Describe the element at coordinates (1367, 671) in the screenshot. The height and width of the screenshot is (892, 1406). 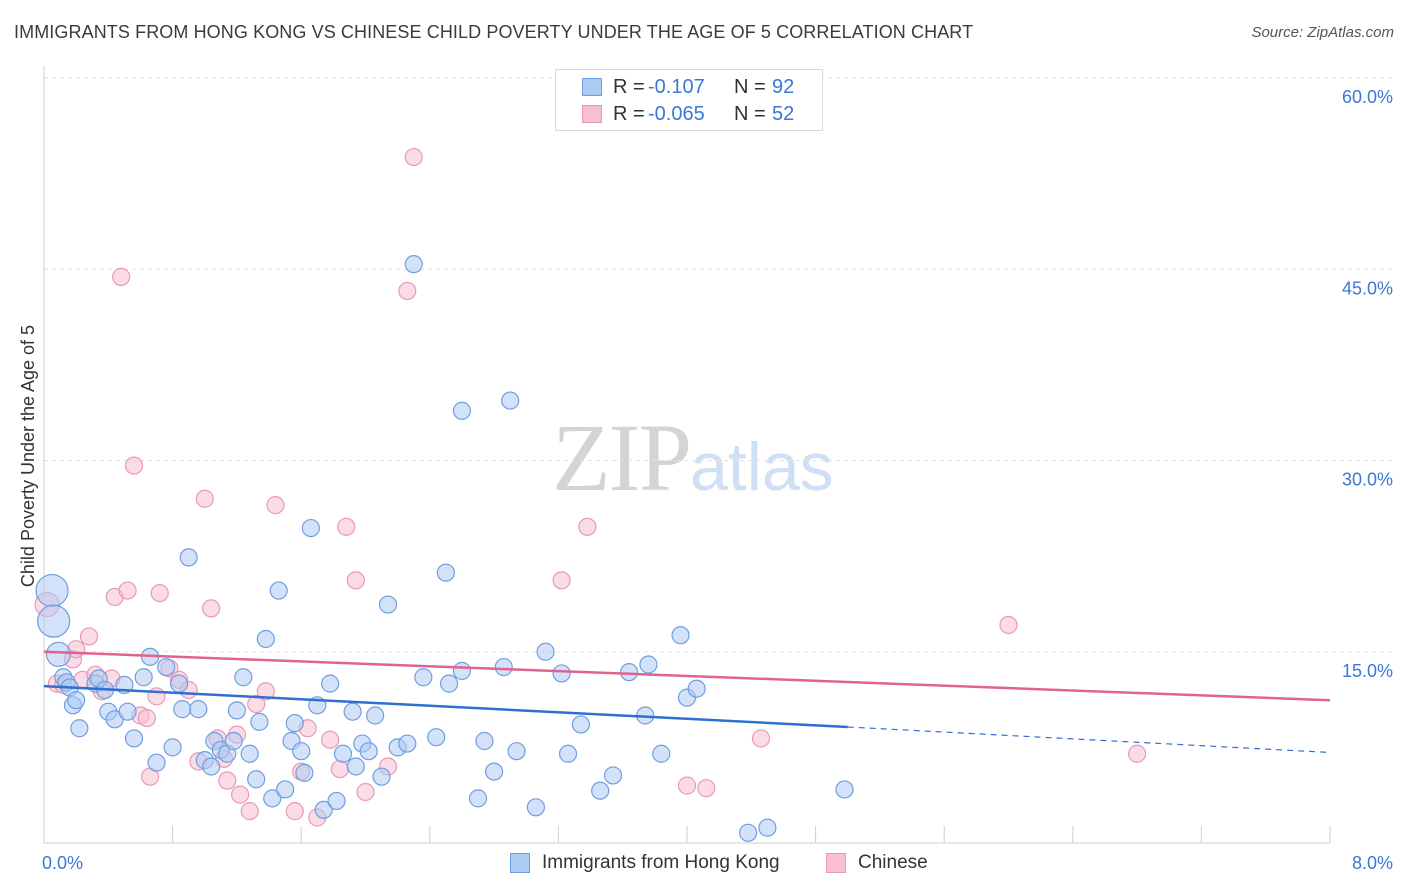
I see `y-tick-label: 15.0%` at that location.